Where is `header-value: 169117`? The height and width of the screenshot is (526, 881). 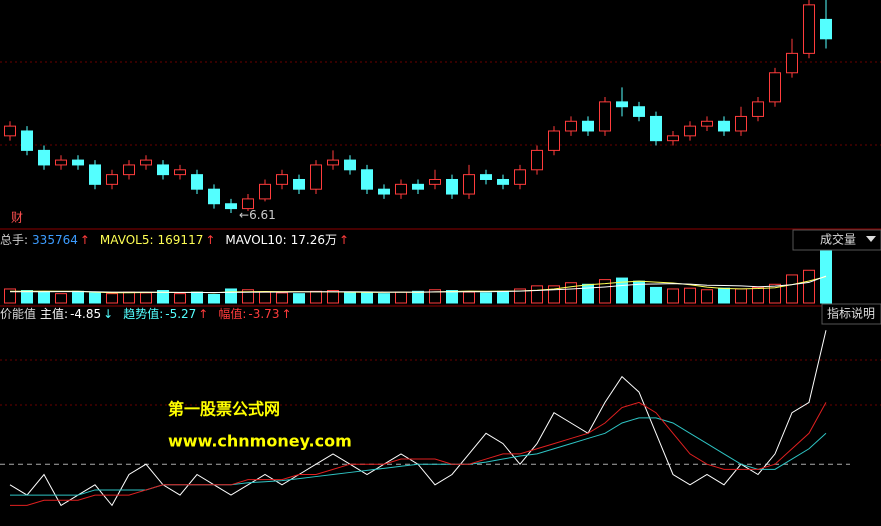
header-value: 169117 is located at coordinates (181, 240).